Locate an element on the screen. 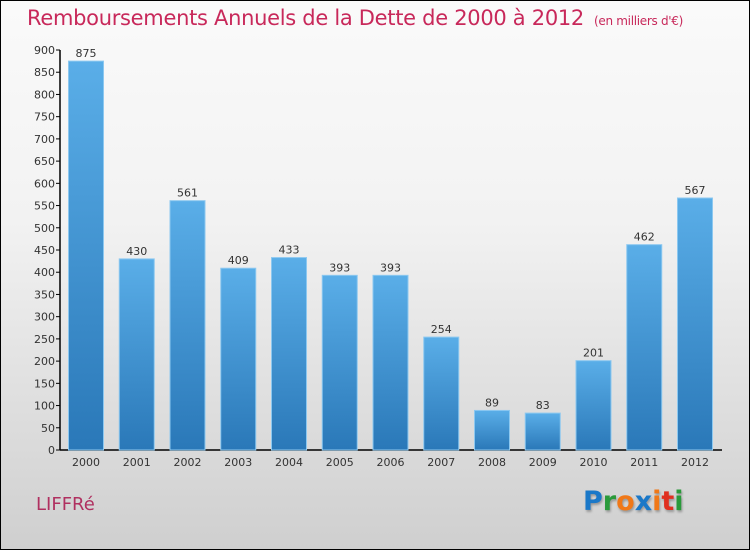 The height and width of the screenshot is (550, 750). data-label: 89 is located at coordinates (492, 402).